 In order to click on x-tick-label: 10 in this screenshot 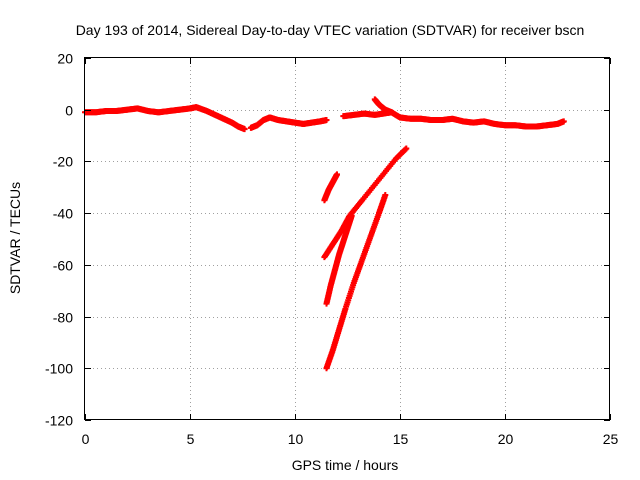, I will do `click(296, 439)`.